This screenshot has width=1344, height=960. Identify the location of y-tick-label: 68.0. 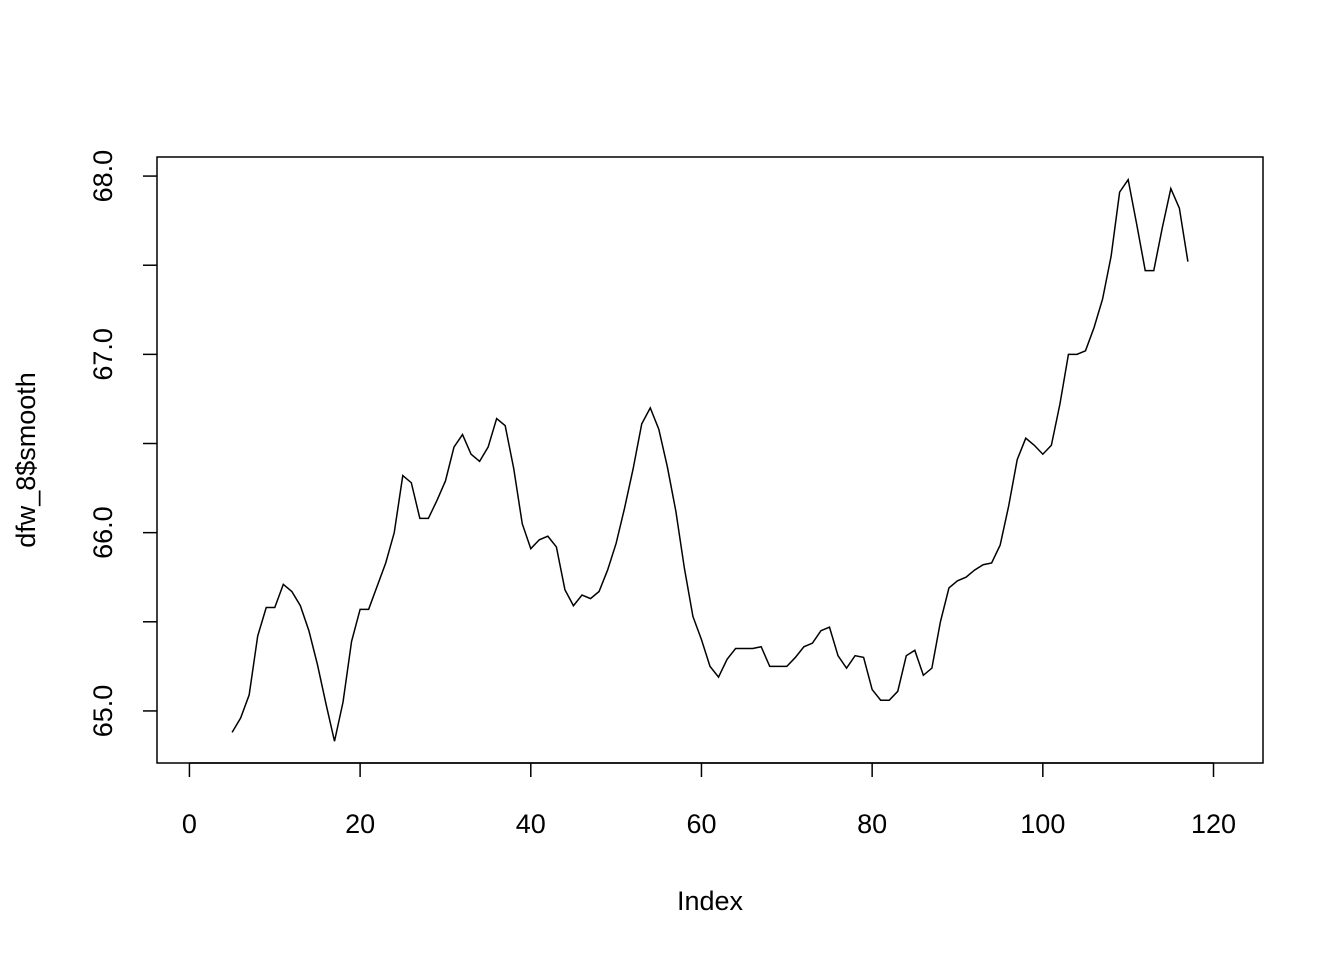
(103, 176).